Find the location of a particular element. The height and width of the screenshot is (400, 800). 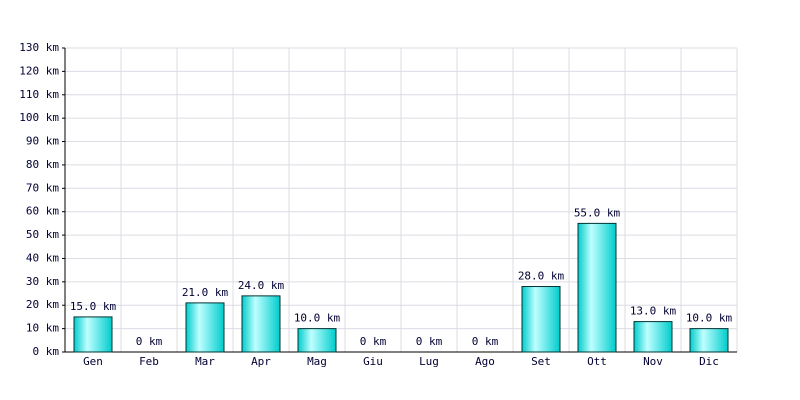

y-tick-label: 90 km is located at coordinates (42, 141).